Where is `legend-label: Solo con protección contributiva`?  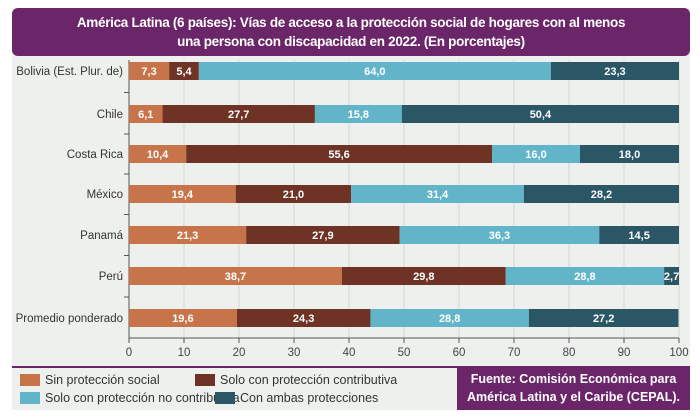
legend-label: Solo con protección contributiva is located at coordinates (309, 380).